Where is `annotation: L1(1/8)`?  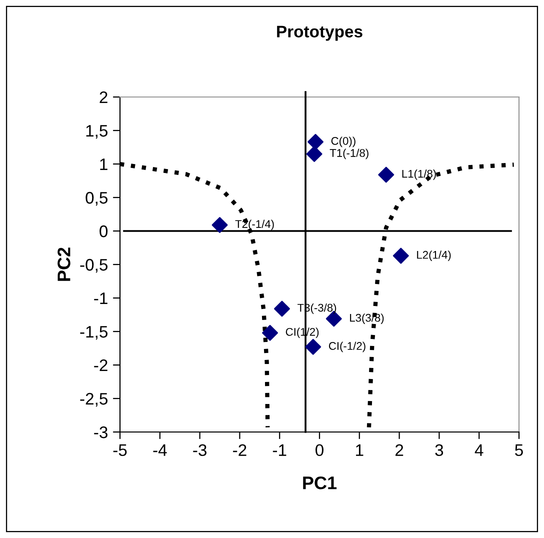 annotation: L1(1/8) is located at coordinates (419, 175).